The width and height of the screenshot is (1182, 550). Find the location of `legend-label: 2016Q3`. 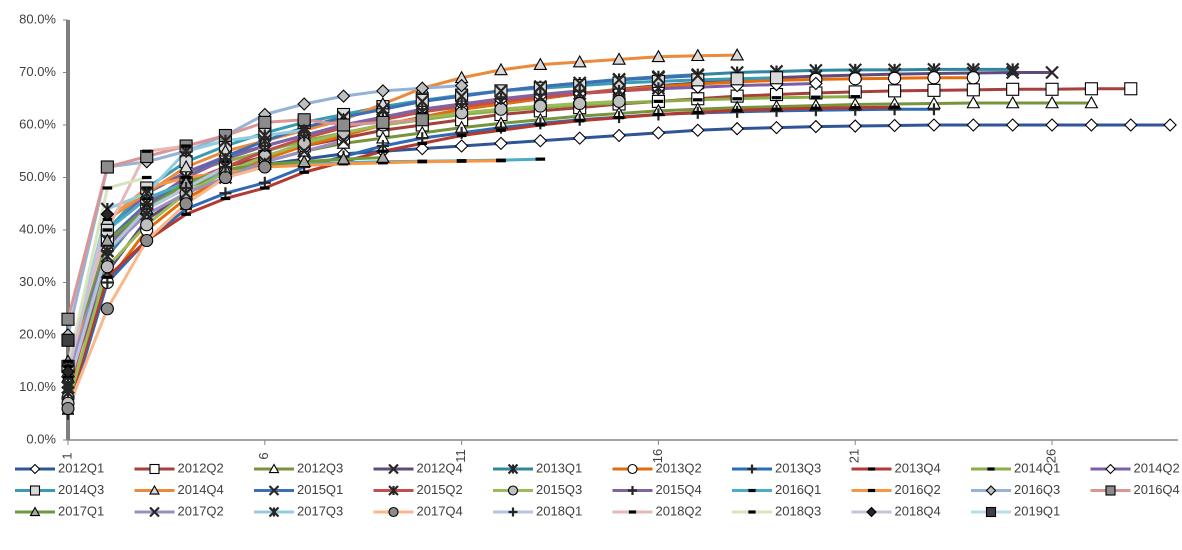

legend-label: 2016Q3 is located at coordinates (1037, 489).